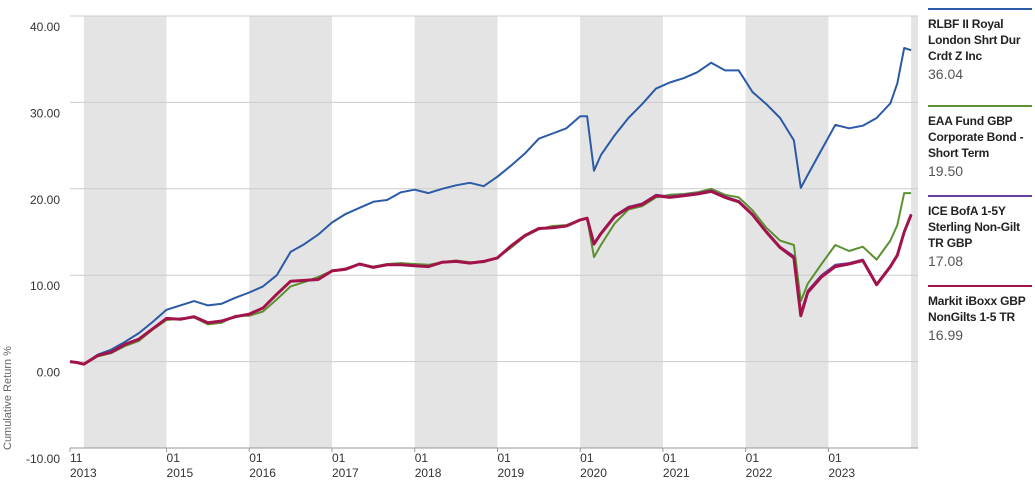 The image size is (1035, 490). What do you see at coordinates (45, 113) in the screenshot?
I see `y-tick-label: 30.00` at bounding box center [45, 113].